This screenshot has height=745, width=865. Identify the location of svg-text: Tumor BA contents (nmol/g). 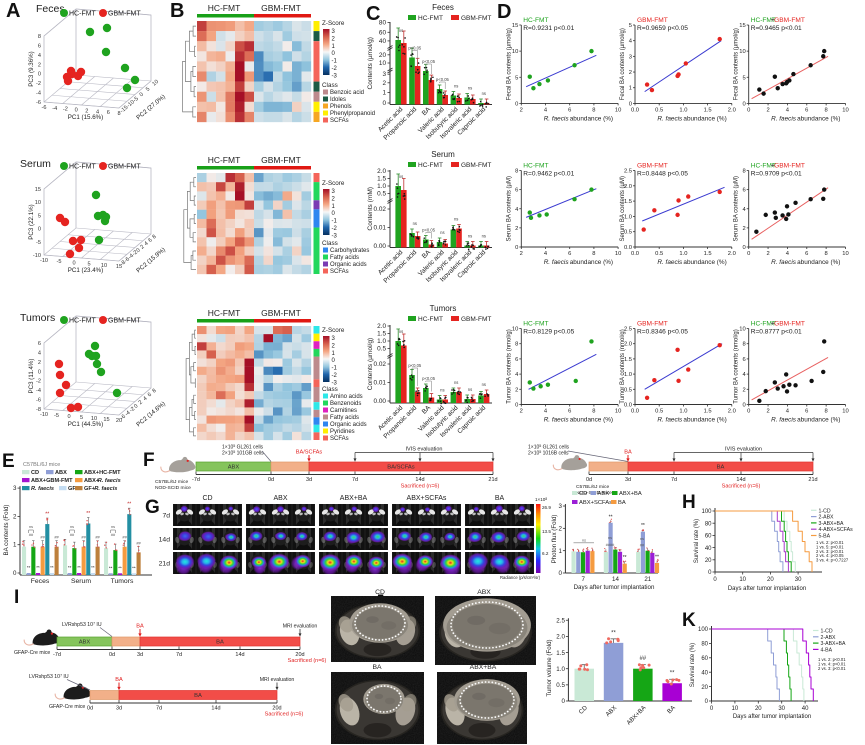
(737, 366).